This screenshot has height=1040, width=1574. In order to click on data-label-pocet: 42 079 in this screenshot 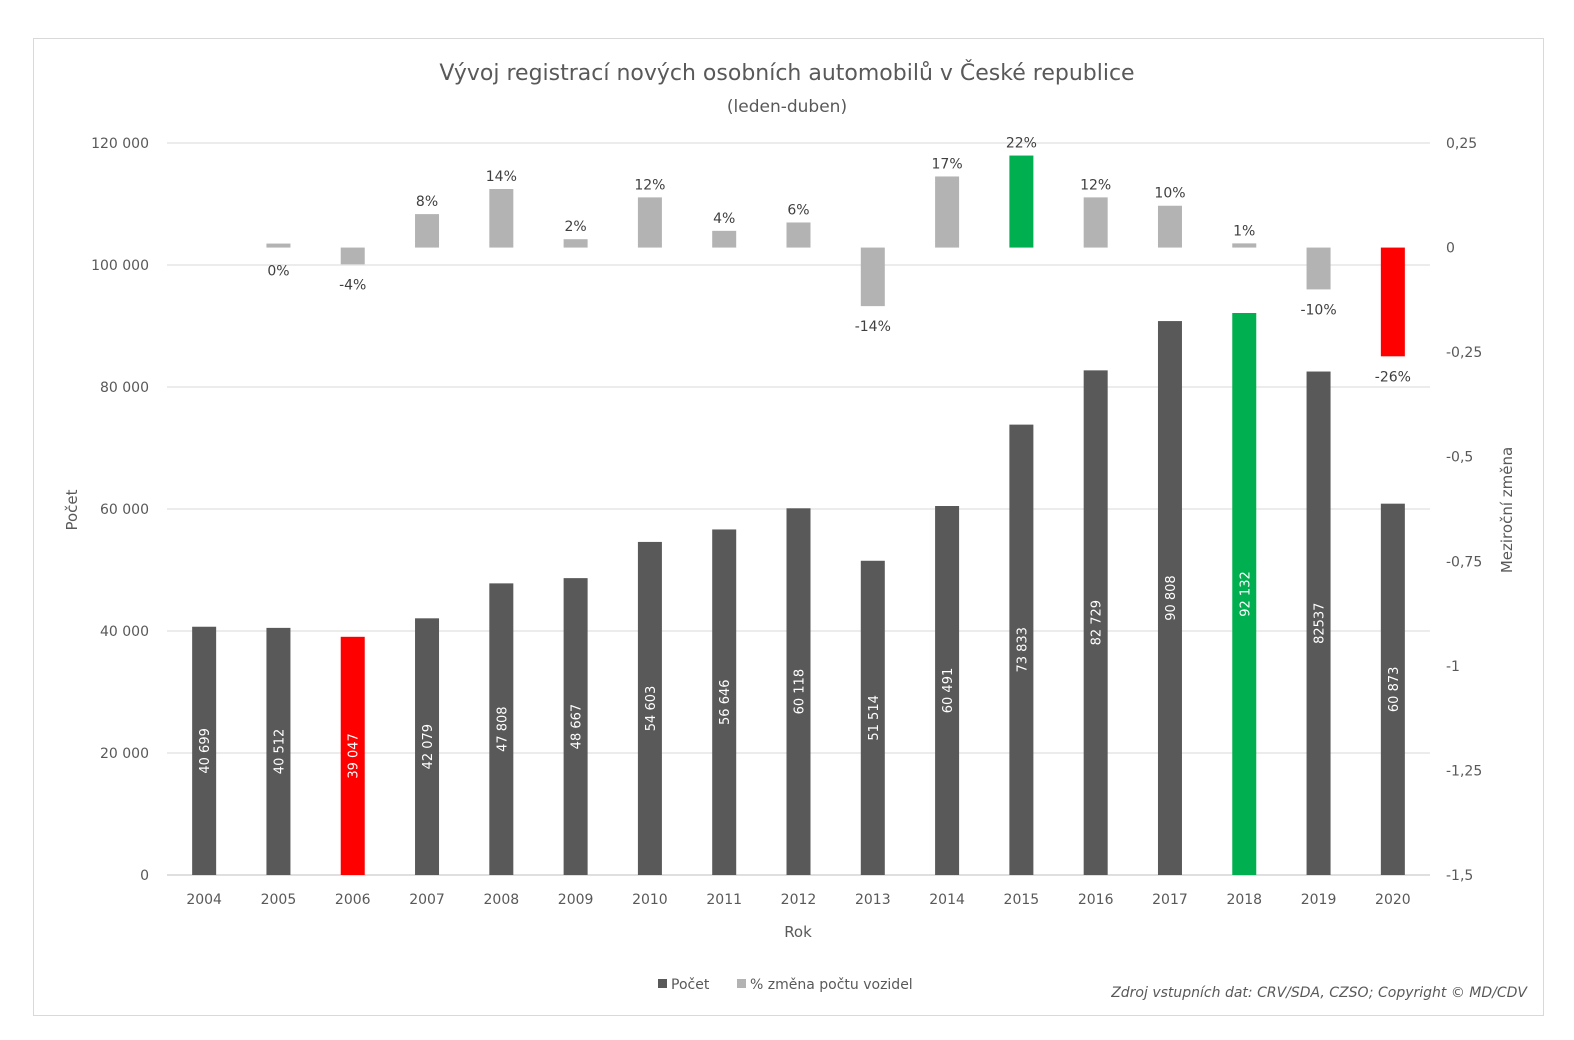, I will do `click(428, 747)`.